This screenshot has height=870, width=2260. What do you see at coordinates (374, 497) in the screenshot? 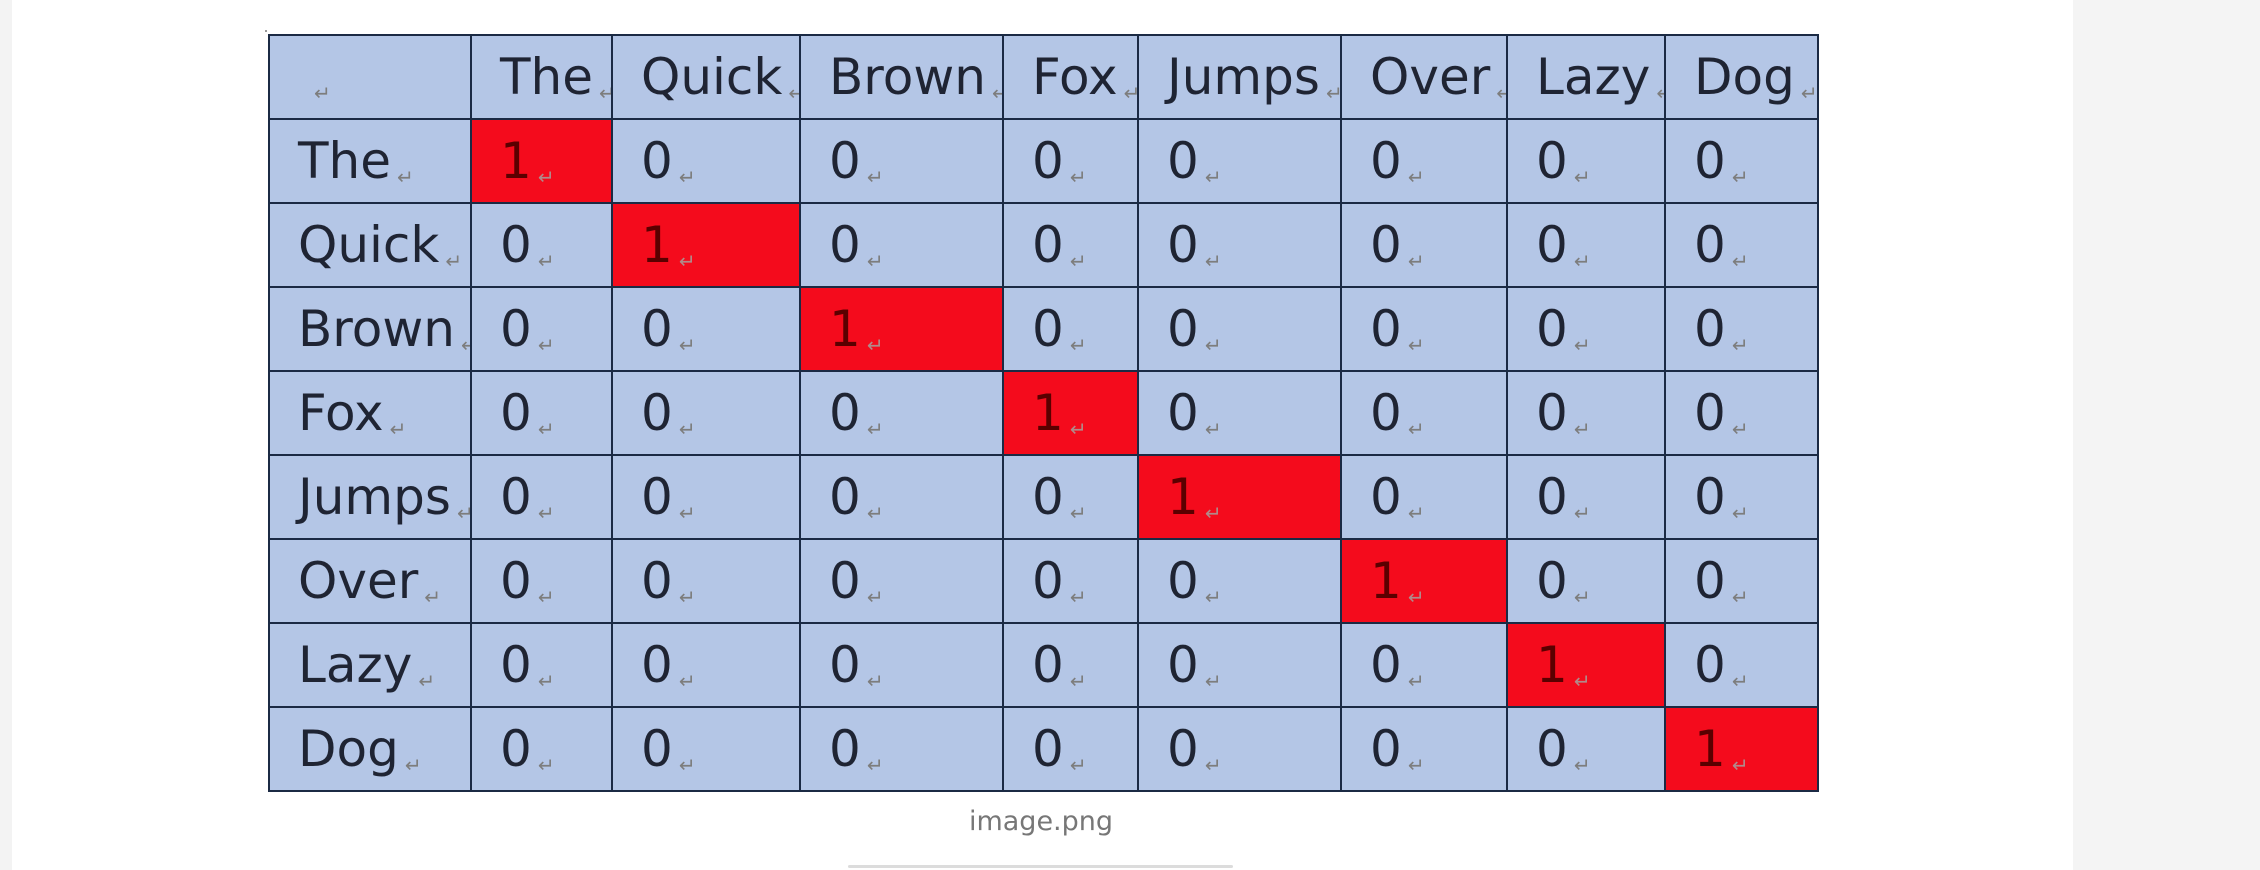
I see `row-header-cell-text: Jumps` at bounding box center [374, 497].